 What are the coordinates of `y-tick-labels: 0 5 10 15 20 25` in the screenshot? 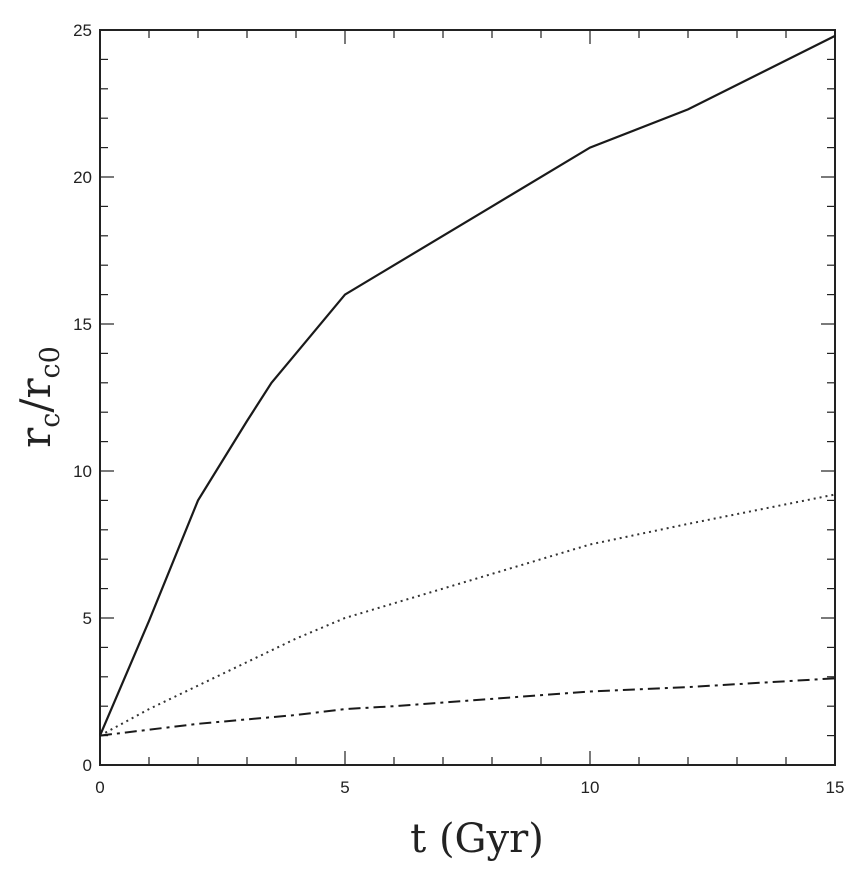 It's located at (82, 398).